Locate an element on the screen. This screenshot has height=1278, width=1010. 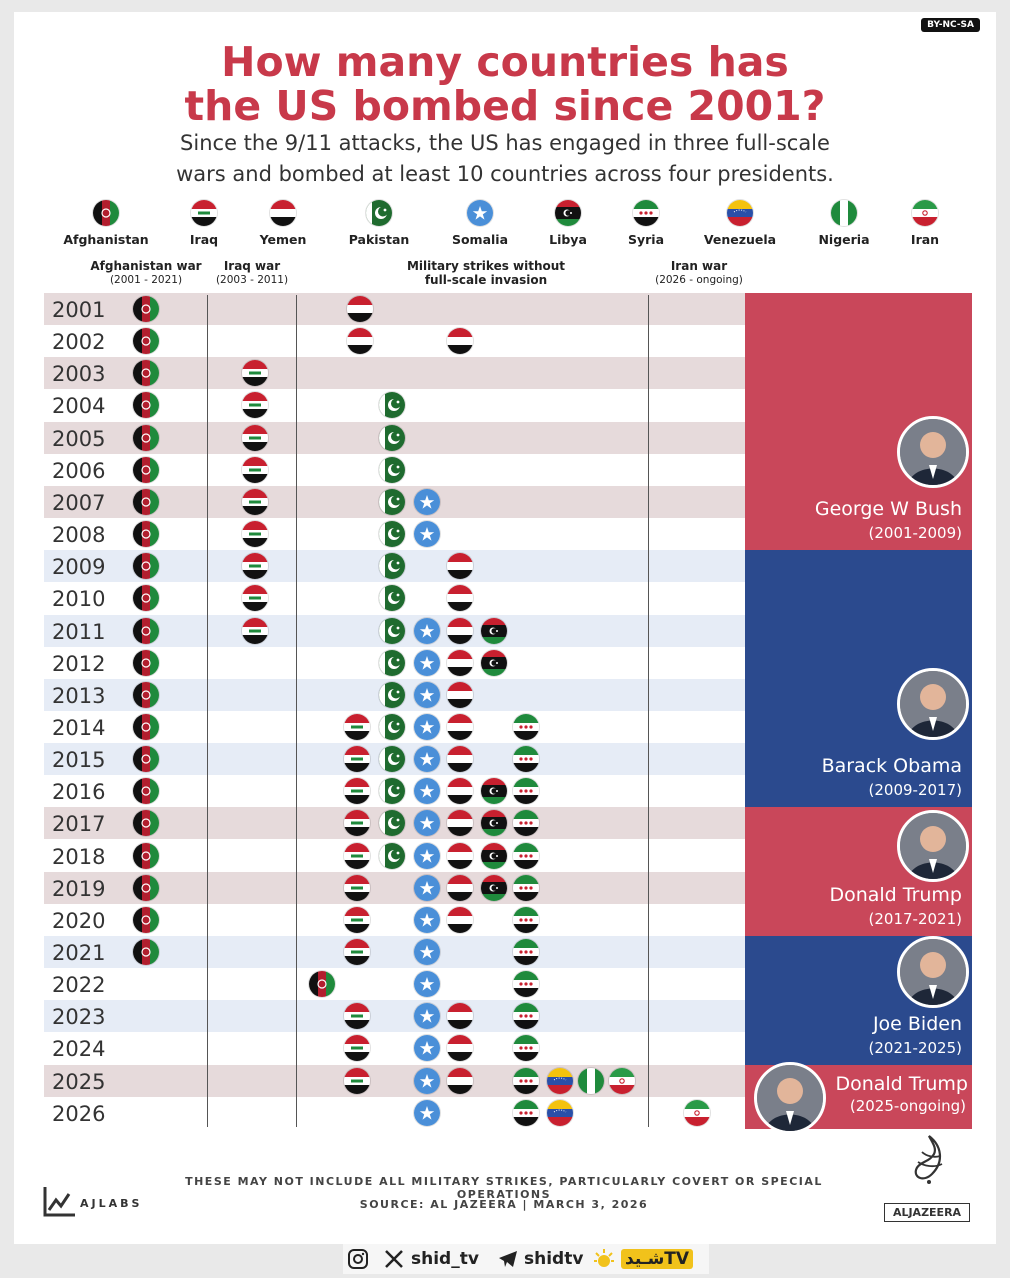
president-name: George W Bush is located at coordinates (888, 509).